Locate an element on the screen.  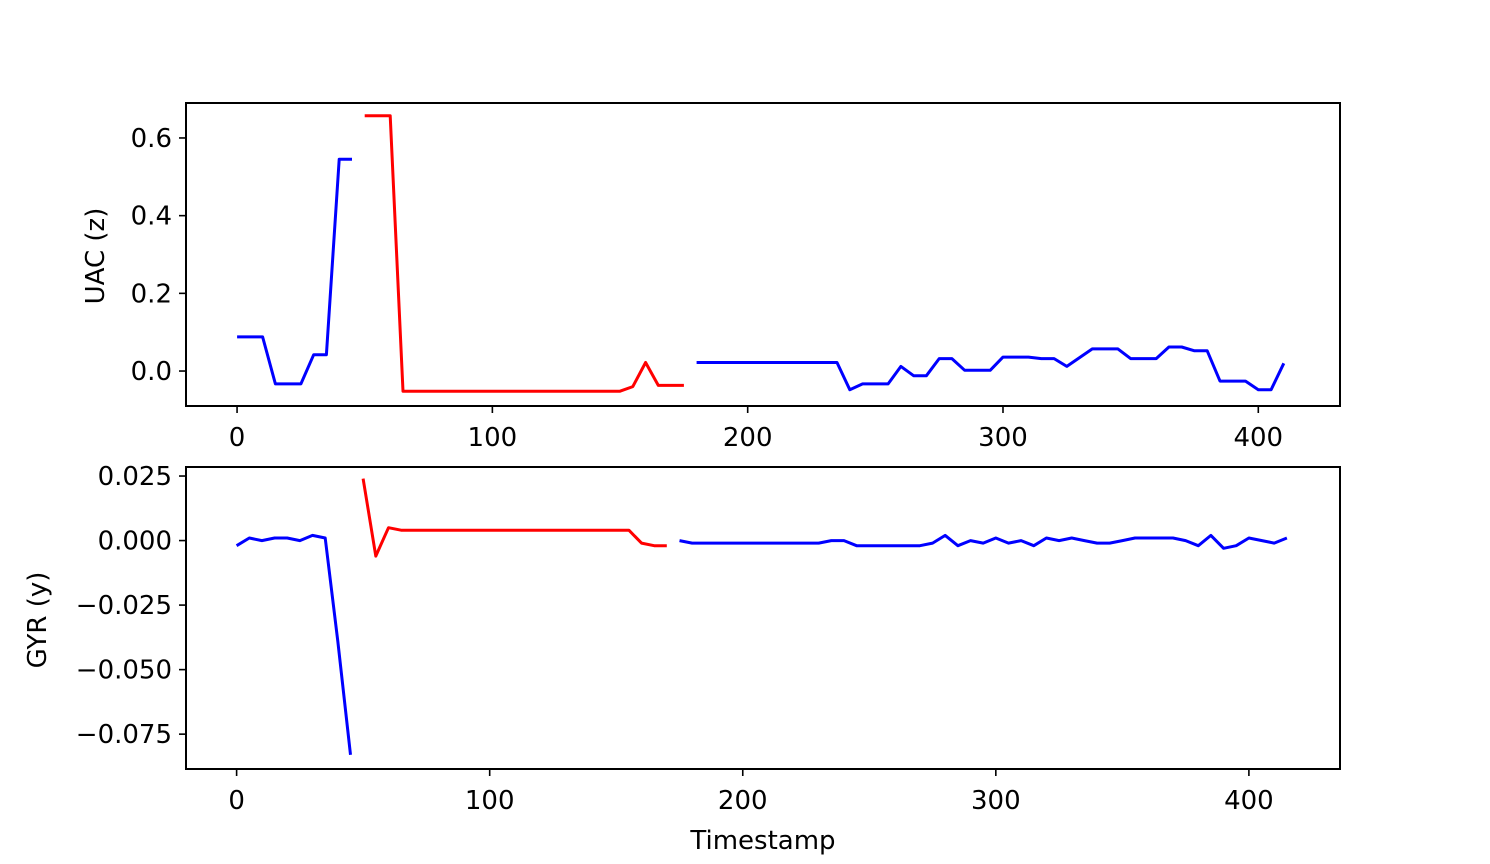
top-x-tick-label: 0 is located at coordinates (237, 438).